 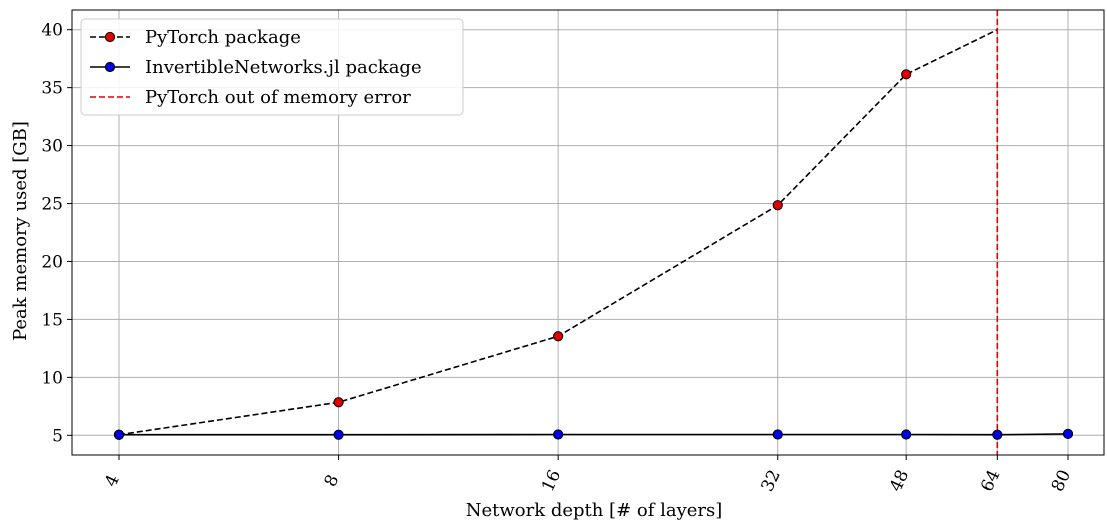 What do you see at coordinates (771, 481) in the screenshot?
I see `x-tick-label: 32` at bounding box center [771, 481].